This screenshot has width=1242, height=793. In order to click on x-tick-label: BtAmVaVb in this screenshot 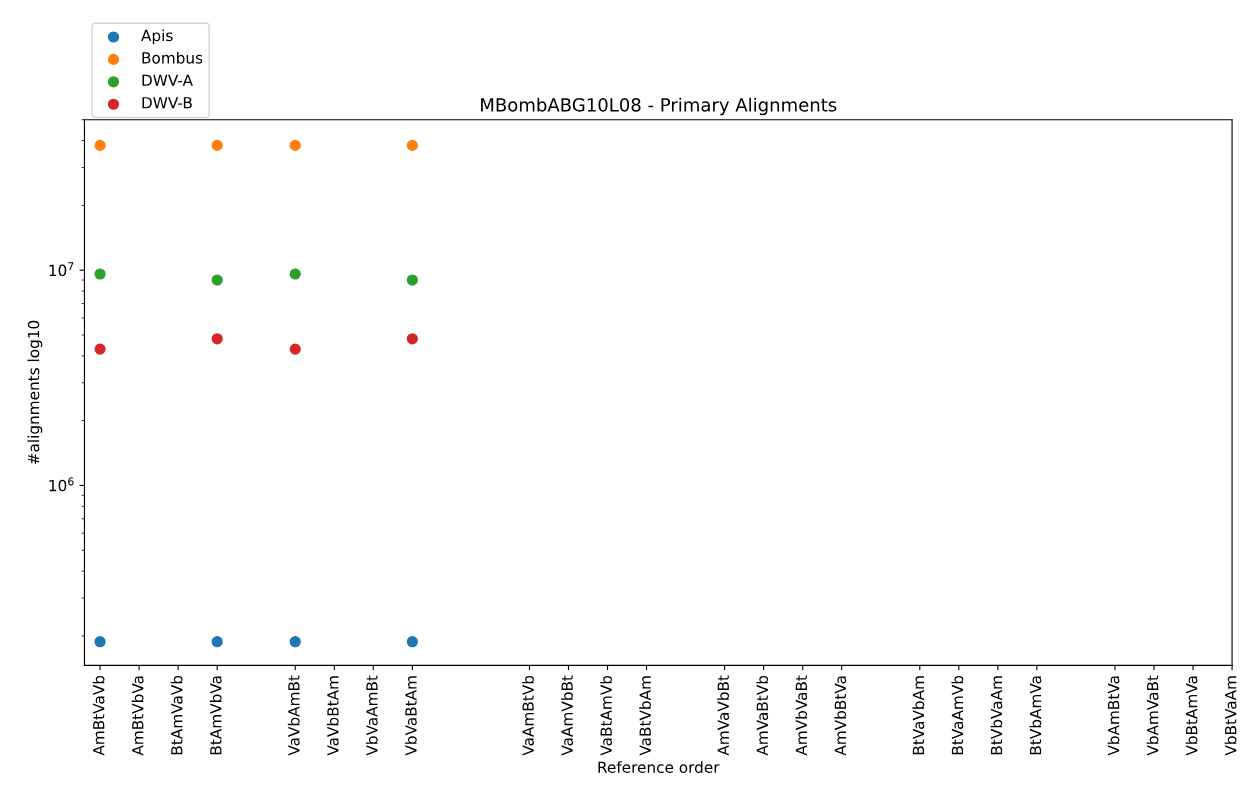, I will do `click(176, 715)`.